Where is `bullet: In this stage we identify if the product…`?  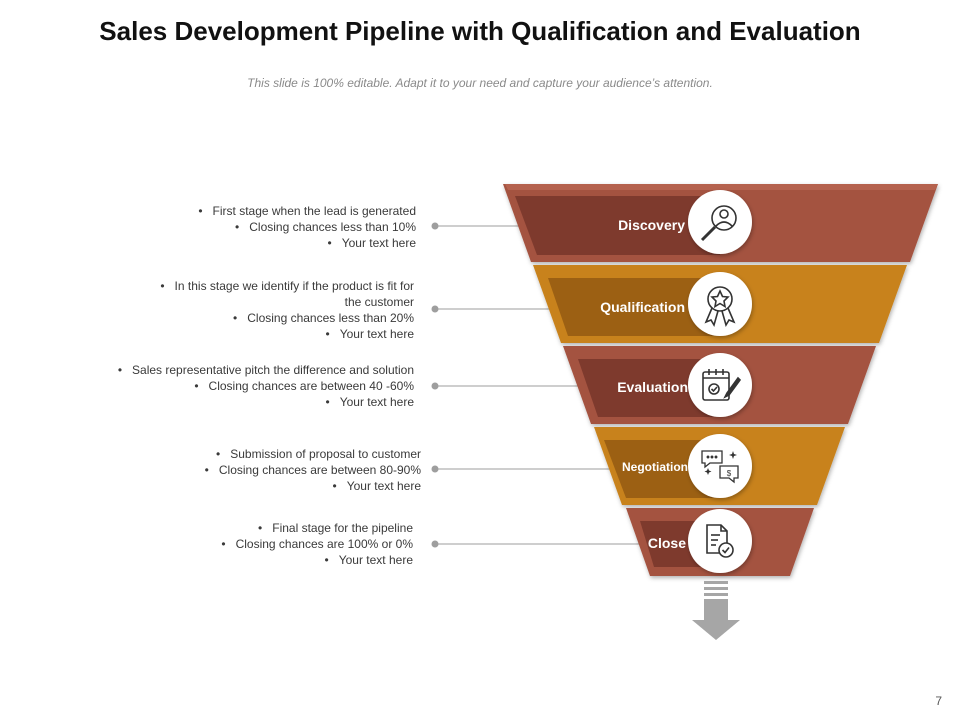 bullet: In this stage we identify if the product… is located at coordinates (234, 286).